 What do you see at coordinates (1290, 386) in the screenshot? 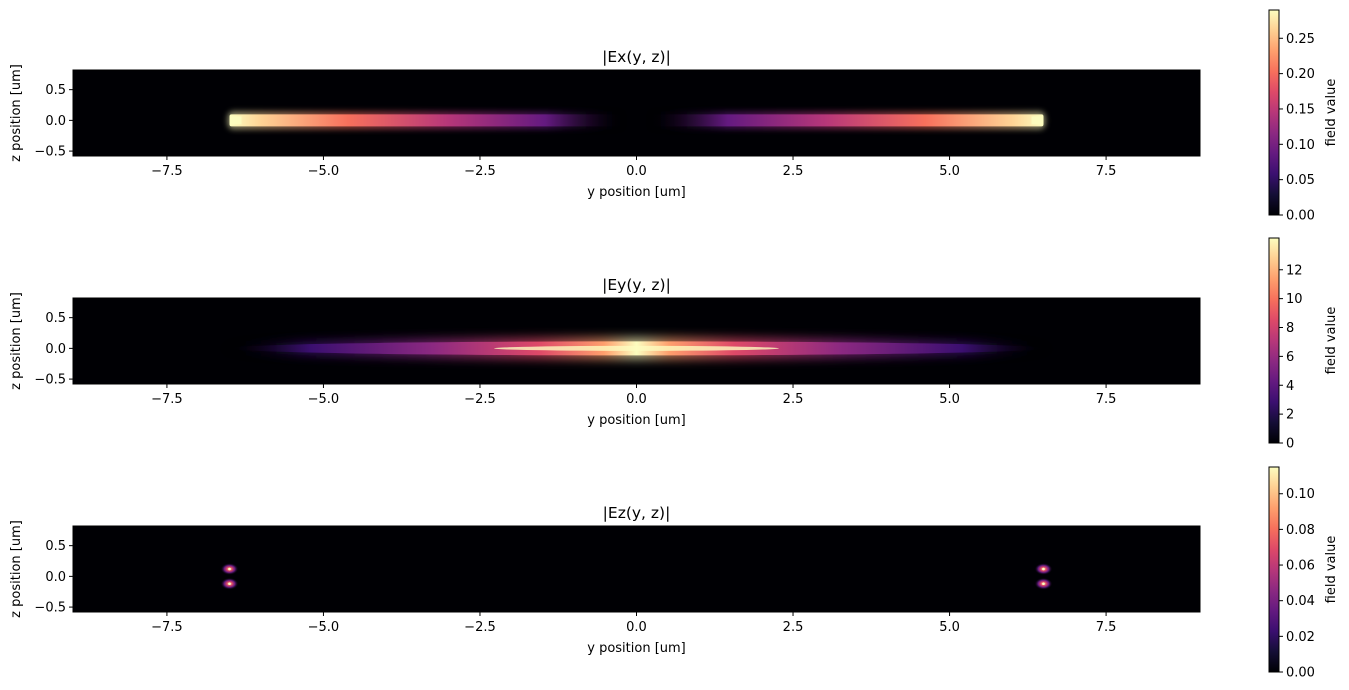
I see `colorbar-tick-label: 4` at bounding box center [1290, 386].